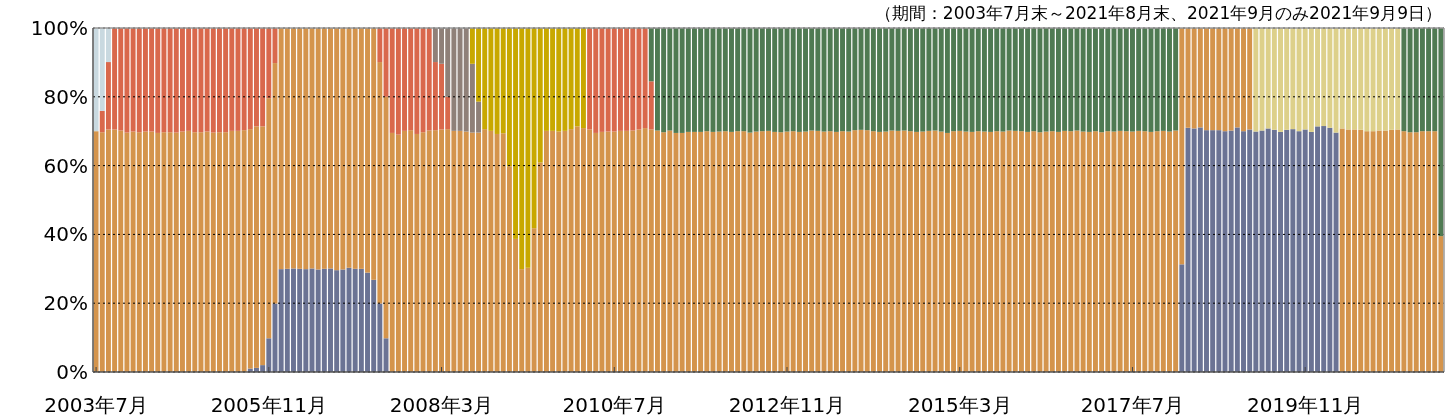 The width and height of the screenshot is (1448, 416). I want to click on chart-subtitle: （期間：2003年7月末～2021年8月末、2021年9月のみ2021年9月9日）, so click(1158, 13).